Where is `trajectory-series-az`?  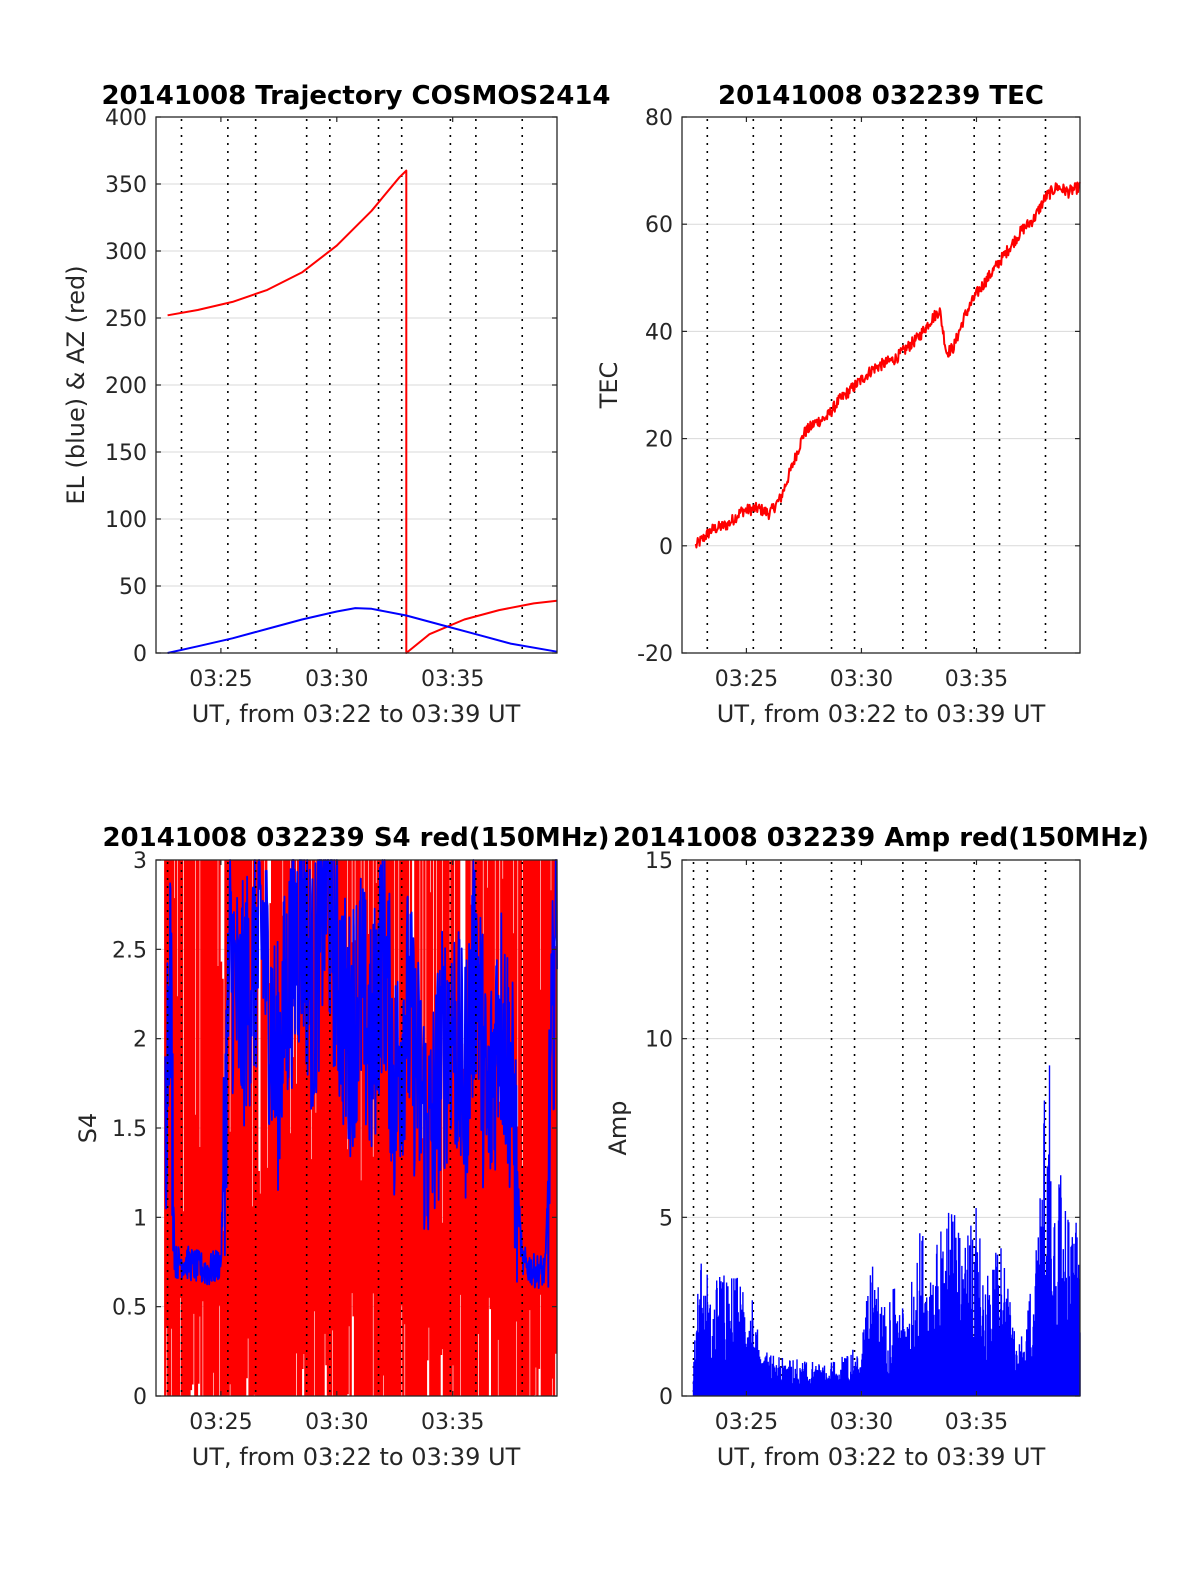 trajectory-series-az is located at coordinates (362, 411).